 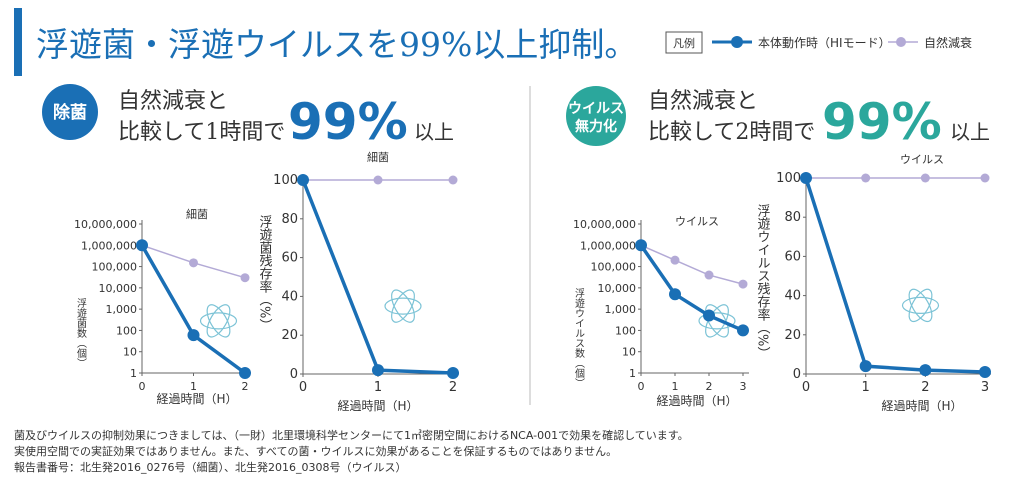 What do you see at coordinates (882, 122) in the screenshot?
I see `highlight: 99%` at bounding box center [882, 122].